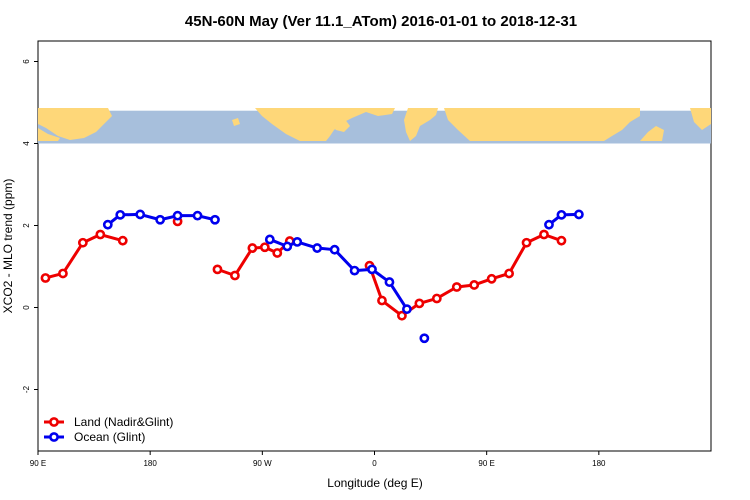  Describe the element at coordinates (26, 61) in the screenshot. I see `y-tick-label: 6` at that location.